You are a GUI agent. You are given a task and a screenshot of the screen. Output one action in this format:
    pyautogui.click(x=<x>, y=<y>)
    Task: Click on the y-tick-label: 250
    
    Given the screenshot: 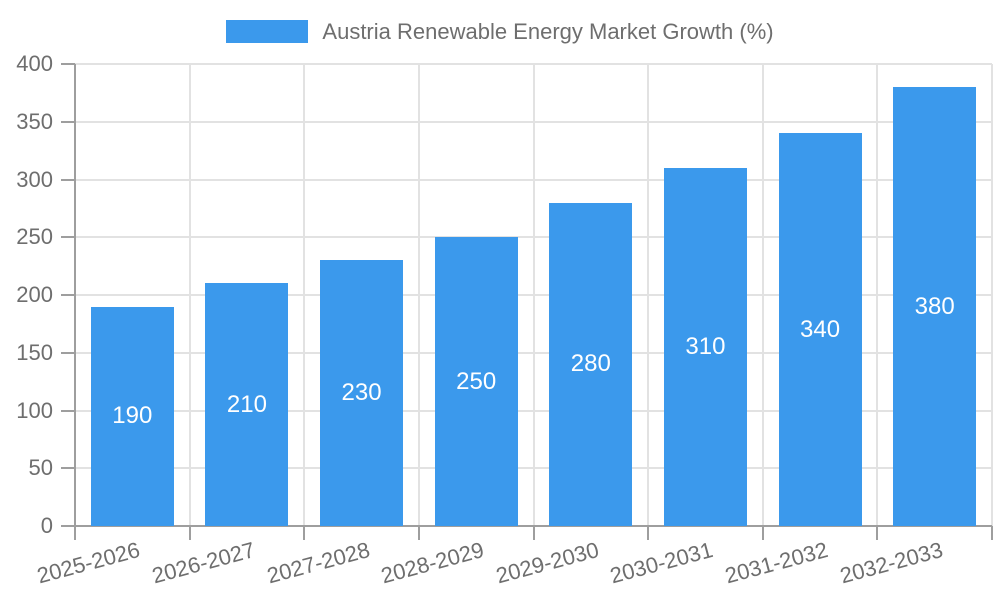 What is the action you would take?
    pyautogui.click(x=34, y=237)
    